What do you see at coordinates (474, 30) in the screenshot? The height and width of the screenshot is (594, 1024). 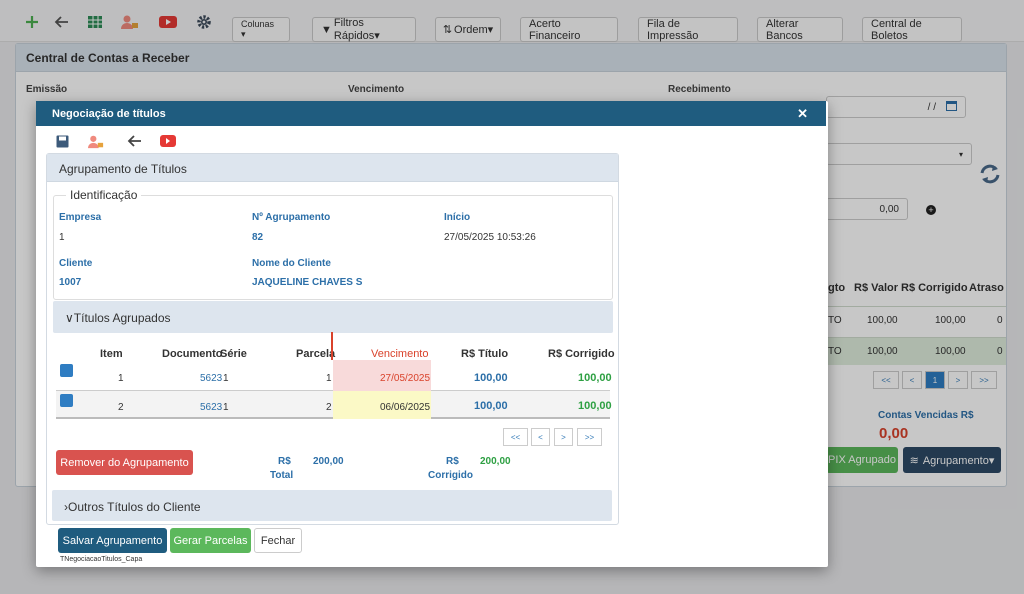 I see `ordem-label: Ordem▾` at bounding box center [474, 30].